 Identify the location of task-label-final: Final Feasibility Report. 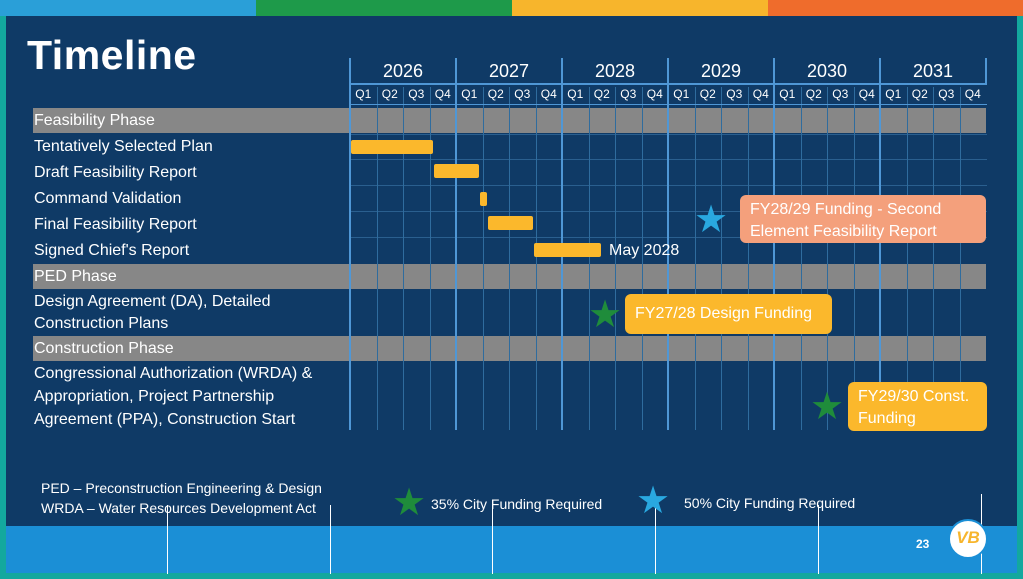
(115, 224).